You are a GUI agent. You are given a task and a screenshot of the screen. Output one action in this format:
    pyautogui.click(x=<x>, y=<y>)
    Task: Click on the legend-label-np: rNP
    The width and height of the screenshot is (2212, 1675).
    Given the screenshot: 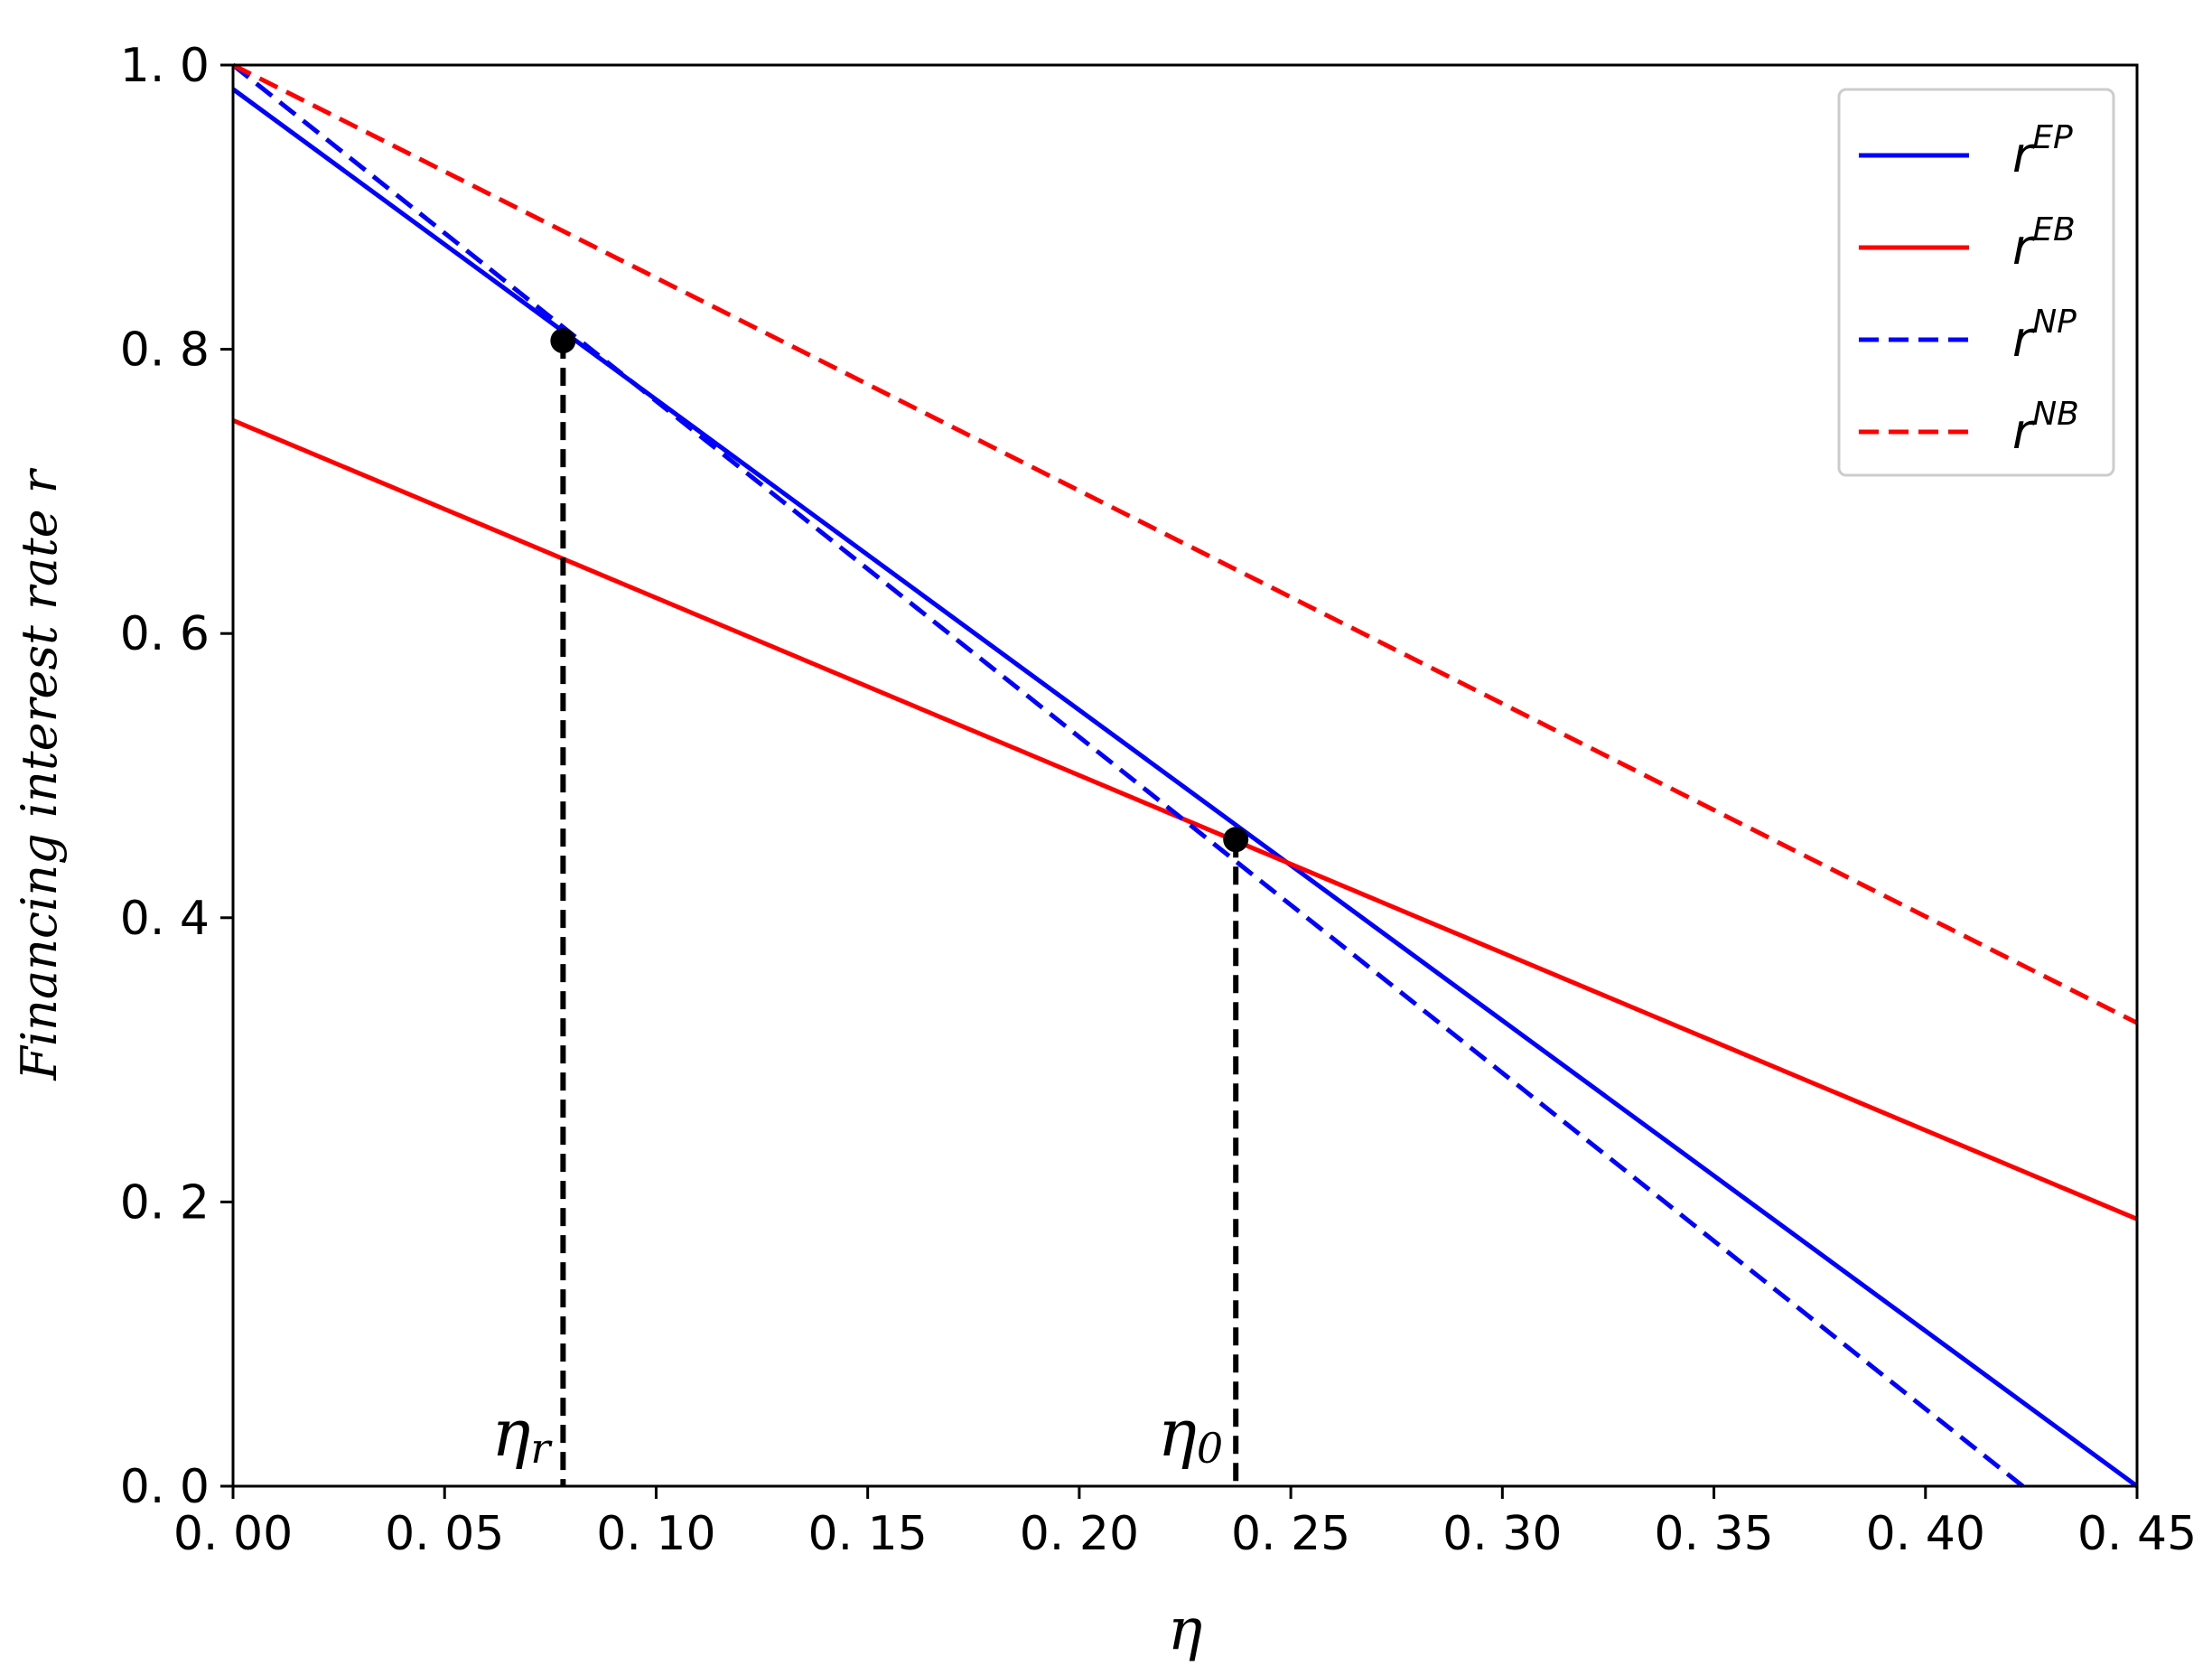 What is the action you would take?
    pyautogui.click(x=2044, y=336)
    